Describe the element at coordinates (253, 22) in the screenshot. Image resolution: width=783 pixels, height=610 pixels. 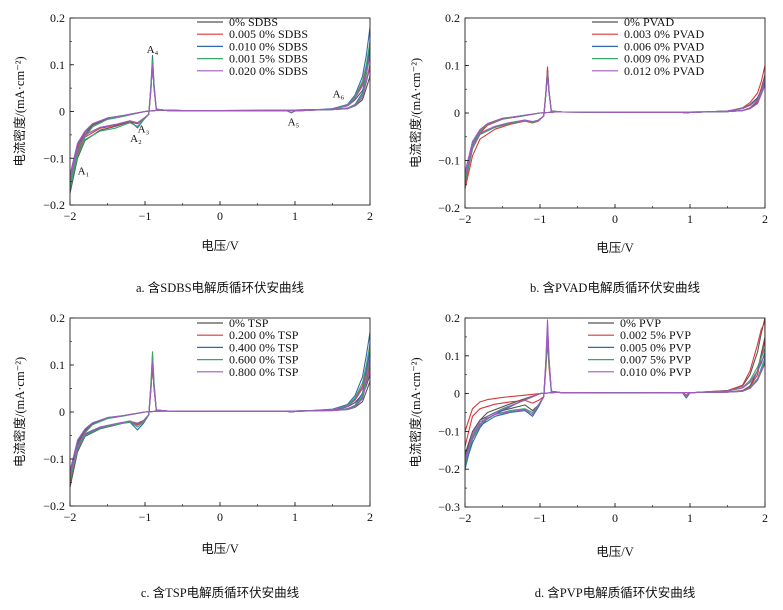
I see `legend-label: 0% SDBS` at that location.